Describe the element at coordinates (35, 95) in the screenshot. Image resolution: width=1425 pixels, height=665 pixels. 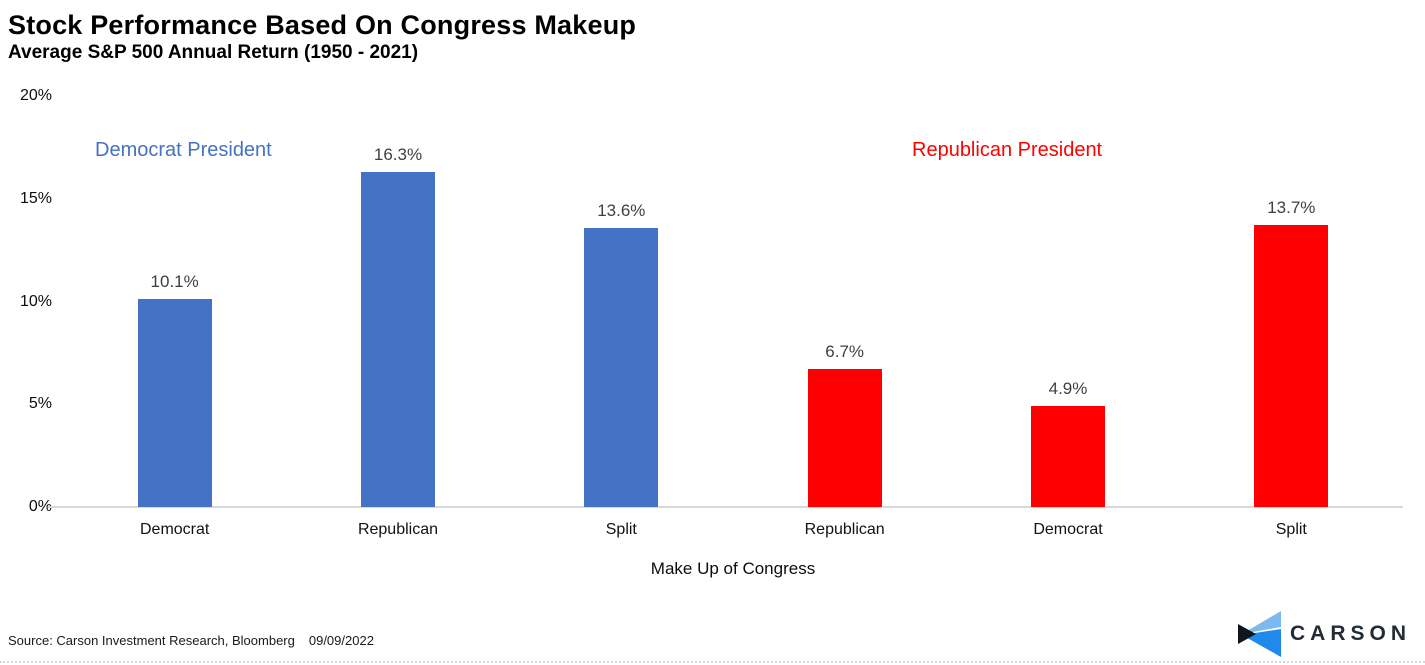
I see `y-tick-label-20: 20%` at that location.